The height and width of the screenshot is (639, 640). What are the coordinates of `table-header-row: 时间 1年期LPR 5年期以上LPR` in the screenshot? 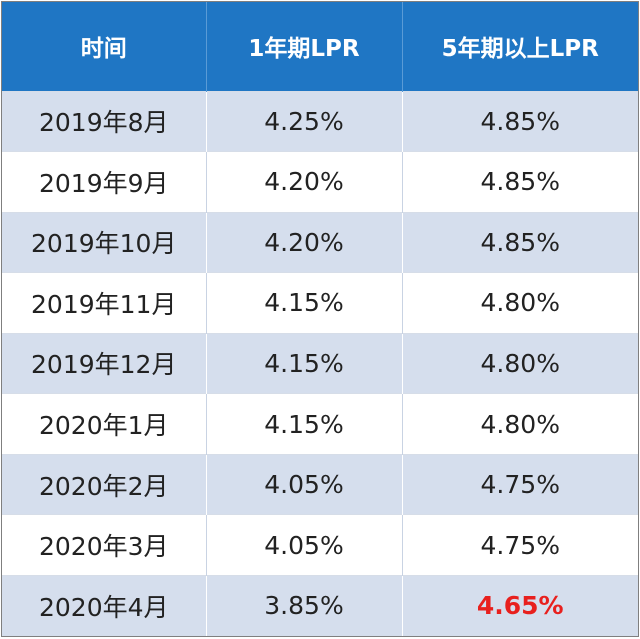 It's located at (320, 46).